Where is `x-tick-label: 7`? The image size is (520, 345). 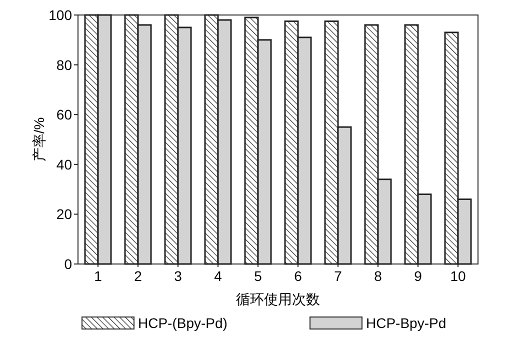 x-tick-label: 7 is located at coordinates (338, 276).